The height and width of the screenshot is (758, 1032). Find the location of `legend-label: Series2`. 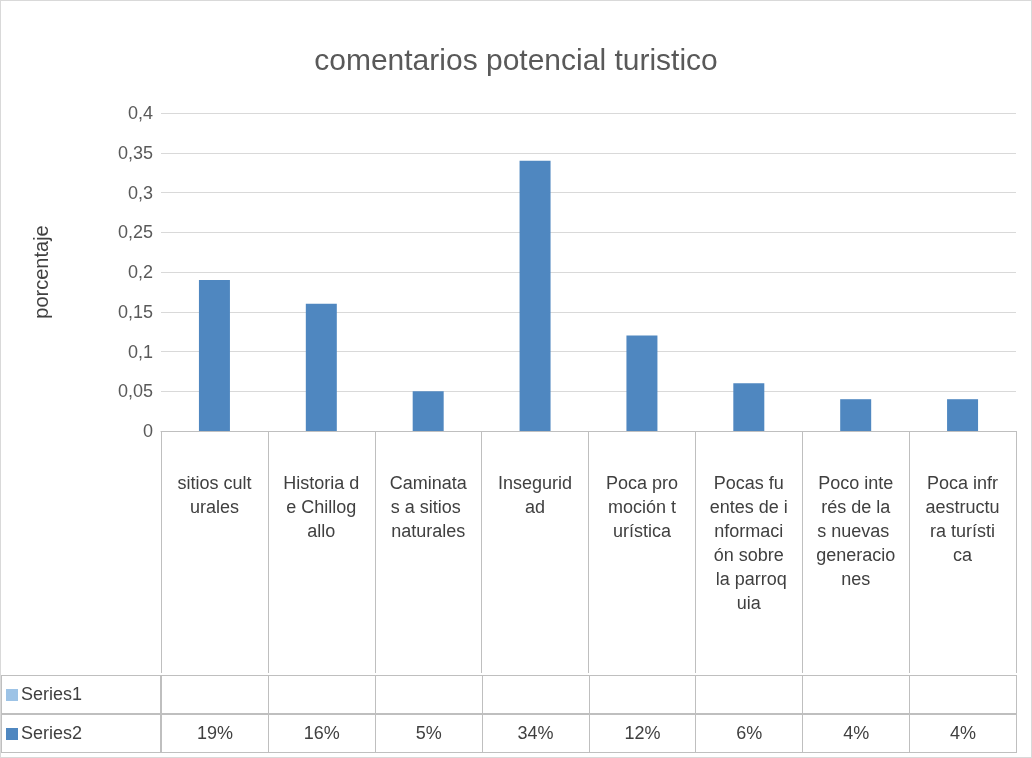

legend-label: Series2 is located at coordinates (81, 733).